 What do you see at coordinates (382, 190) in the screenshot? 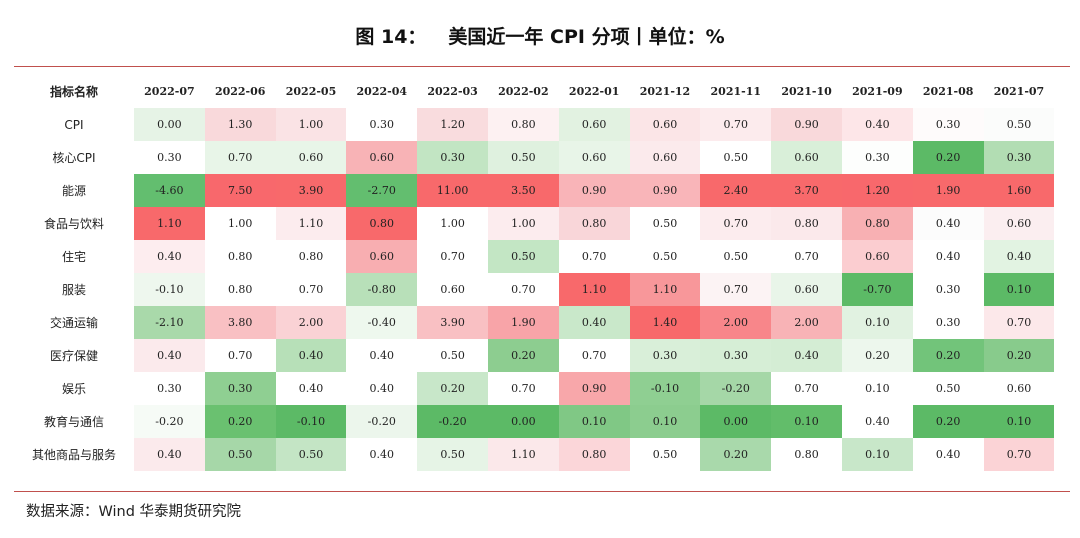
I see `heatmap-cell: -2.70` at bounding box center [382, 190].